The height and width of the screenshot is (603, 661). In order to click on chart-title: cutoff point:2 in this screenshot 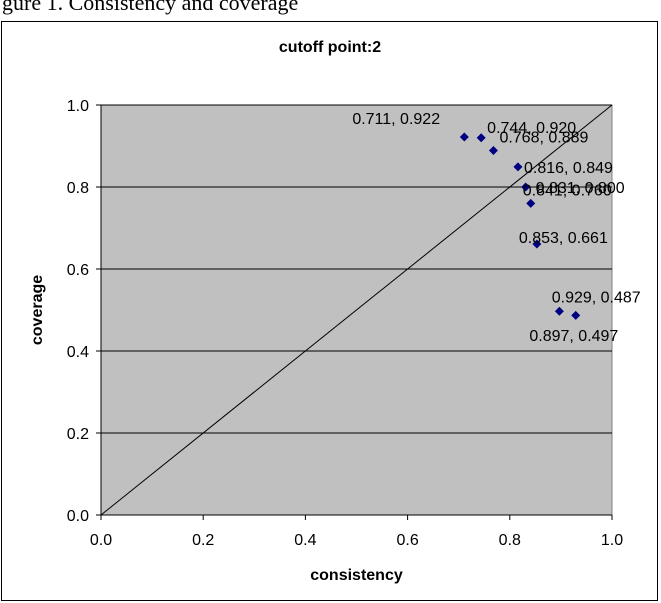, I will do `click(330, 47)`.